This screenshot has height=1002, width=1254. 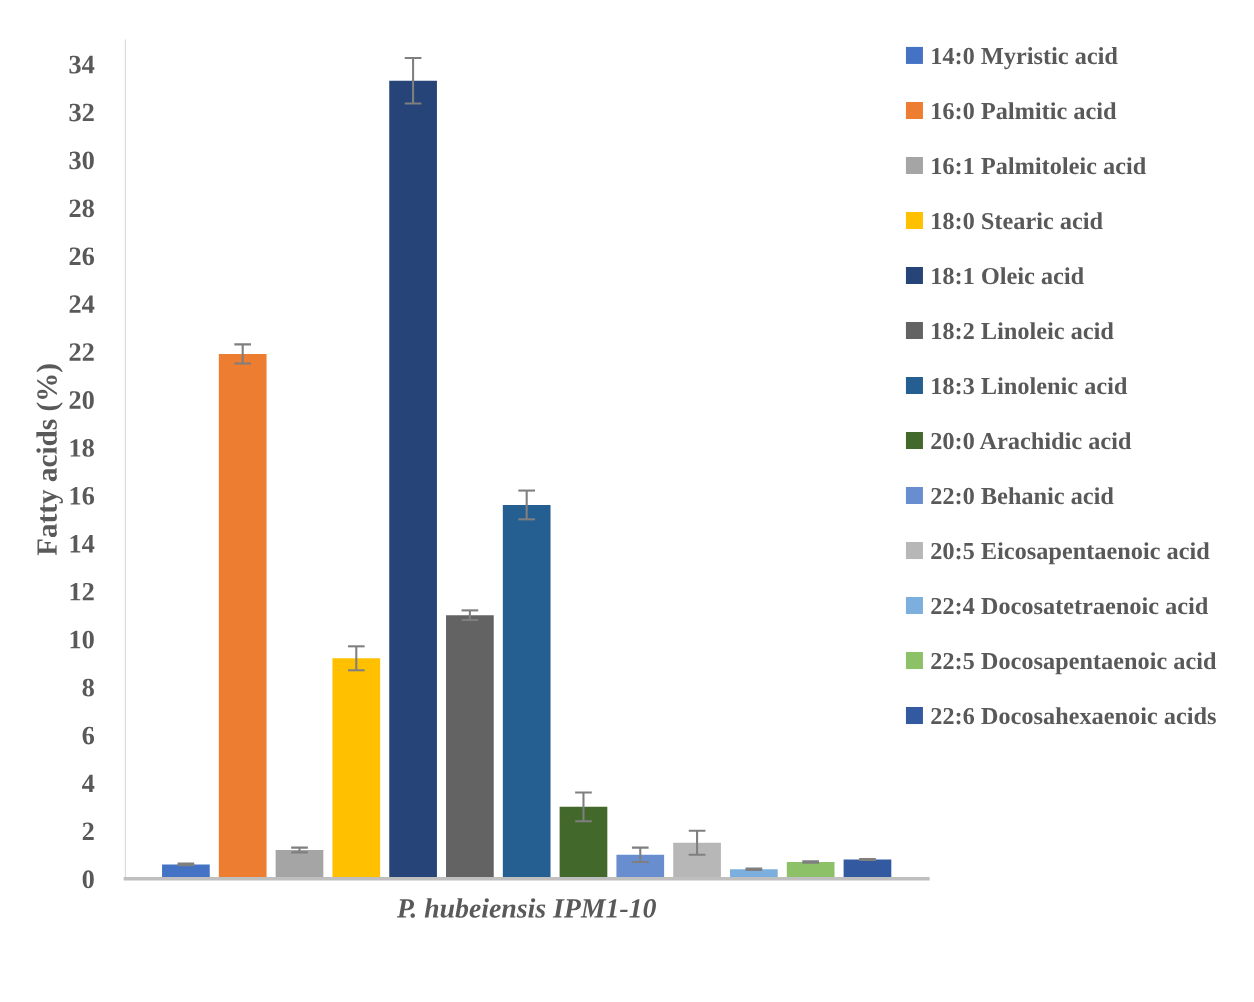 I want to click on y-tick-label: 16, so click(x=82, y=496).